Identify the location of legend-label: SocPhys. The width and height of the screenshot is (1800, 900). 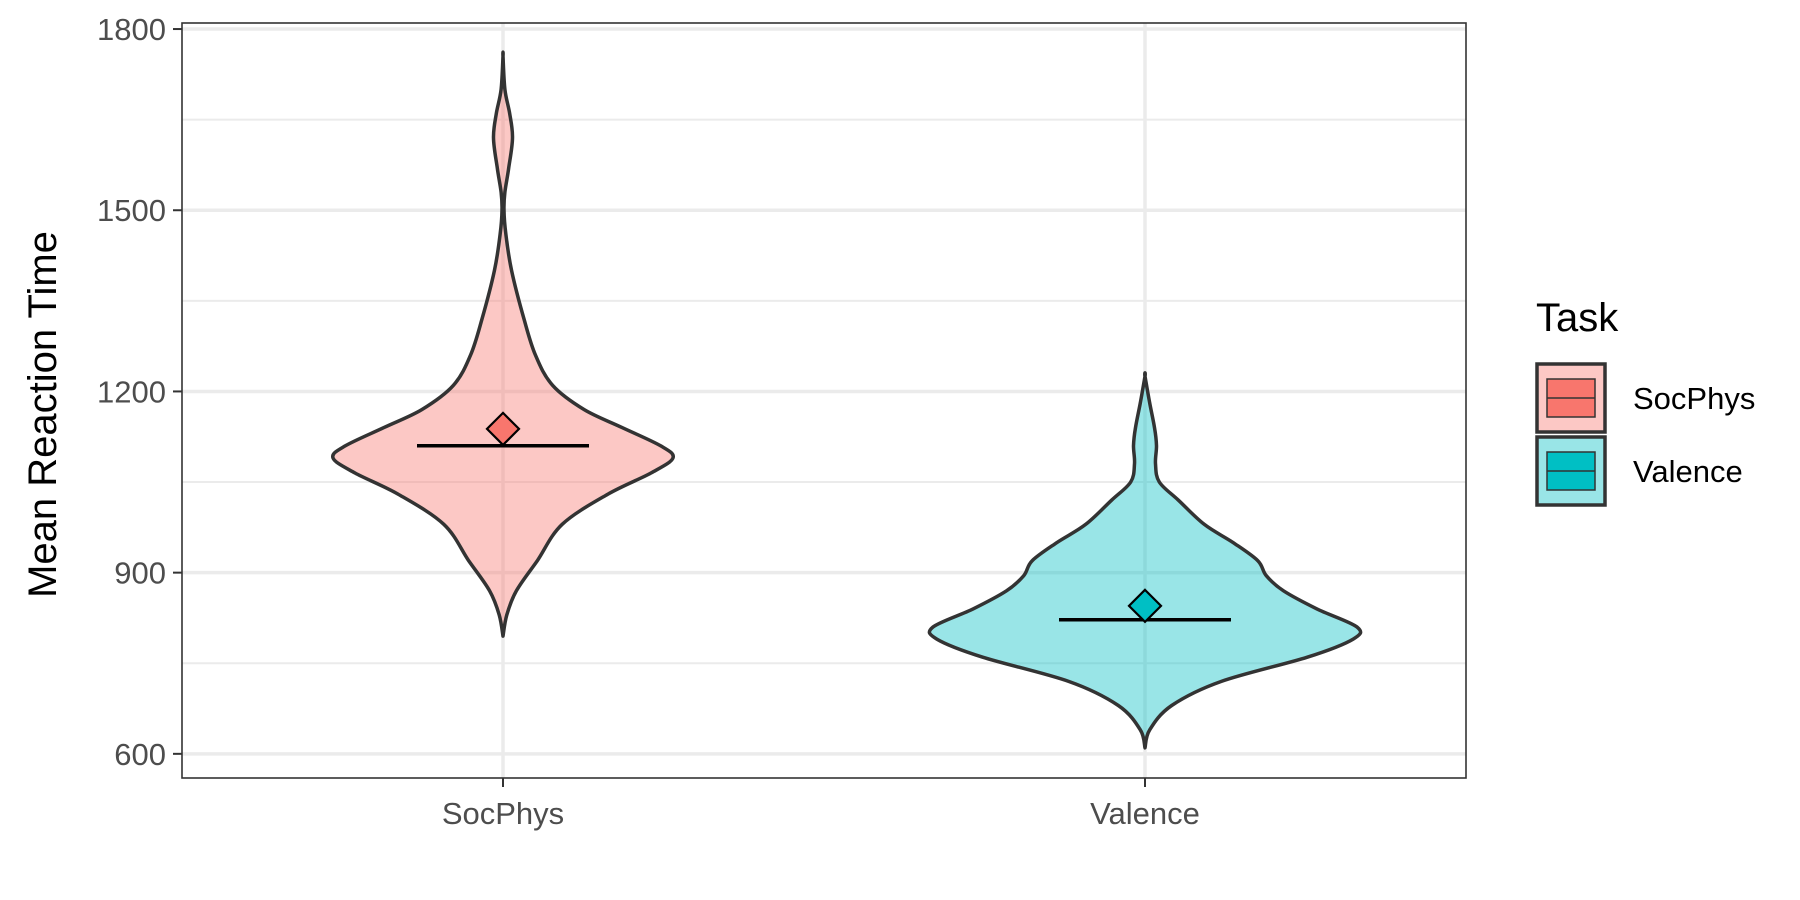
(1694, 398).